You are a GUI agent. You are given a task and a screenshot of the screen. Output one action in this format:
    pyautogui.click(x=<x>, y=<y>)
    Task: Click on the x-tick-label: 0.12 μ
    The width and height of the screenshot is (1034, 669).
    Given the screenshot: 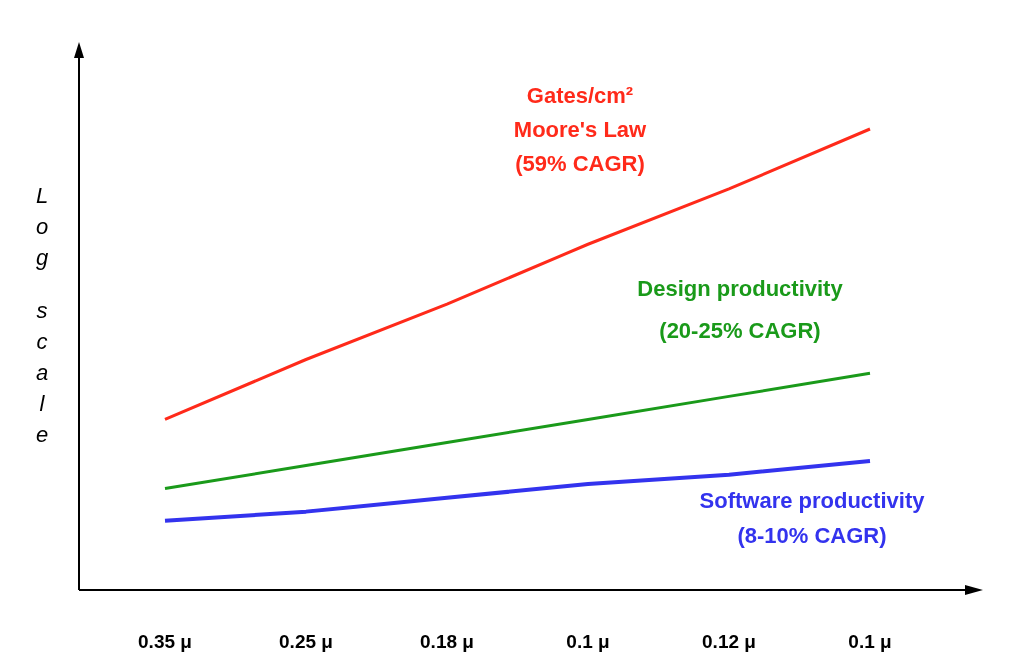 What is the action you would take?
    pyautogui.click(x=729, y=641)
    